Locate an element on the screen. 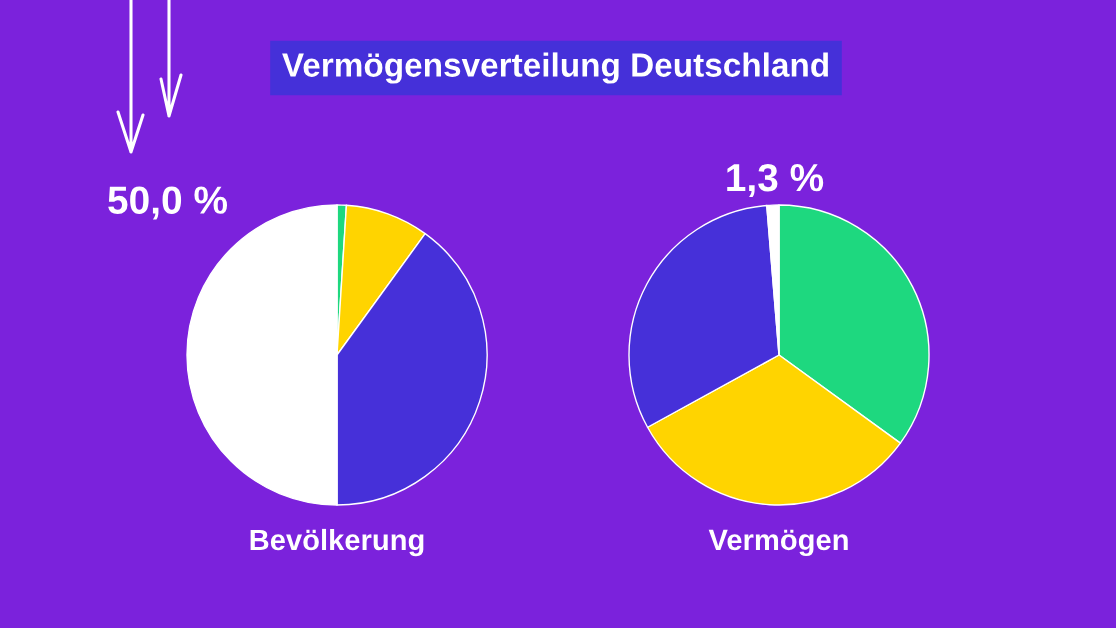 The image size is (1116, 628). text: Bevölkerung is located at coordinates (337, 542).